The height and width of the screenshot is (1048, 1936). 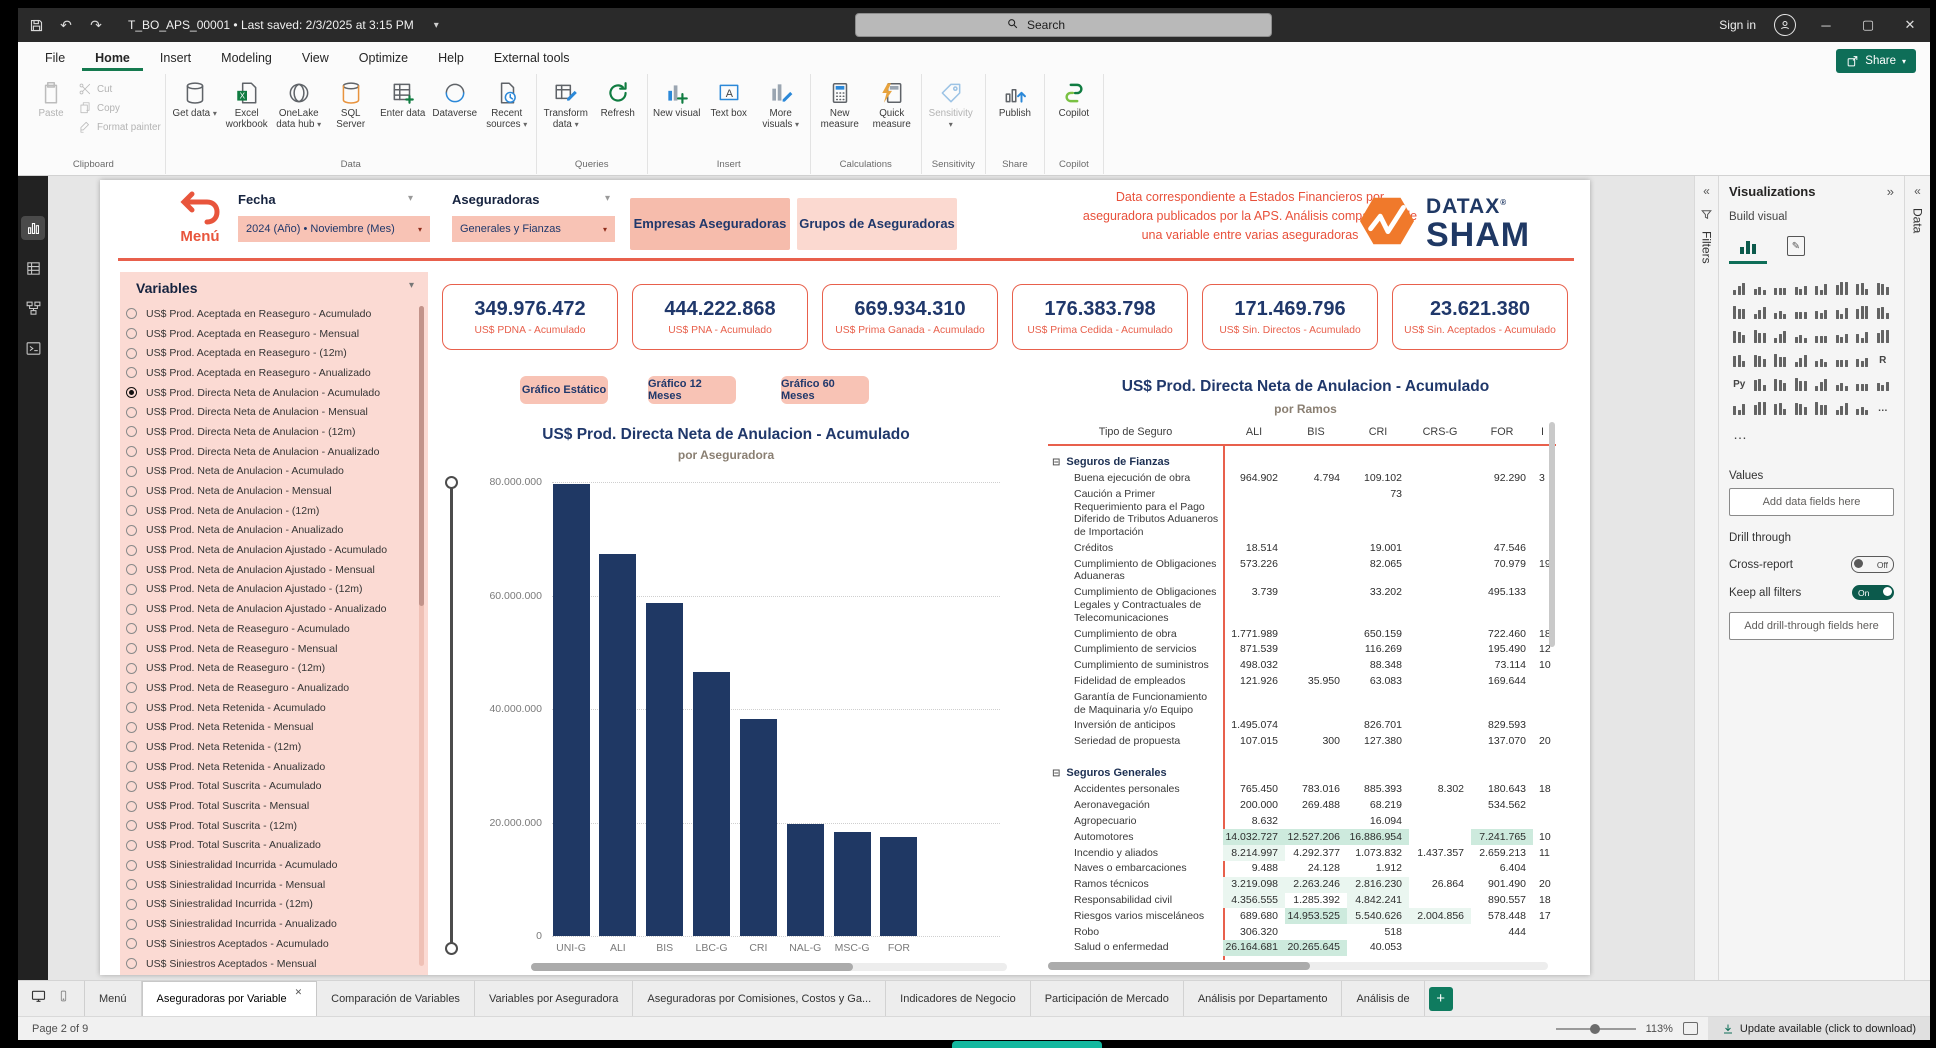 What do you see at coordinates (1910, 24) in the screenshot?
I see `close-button: ✕` at bounding box center [1910, 24].